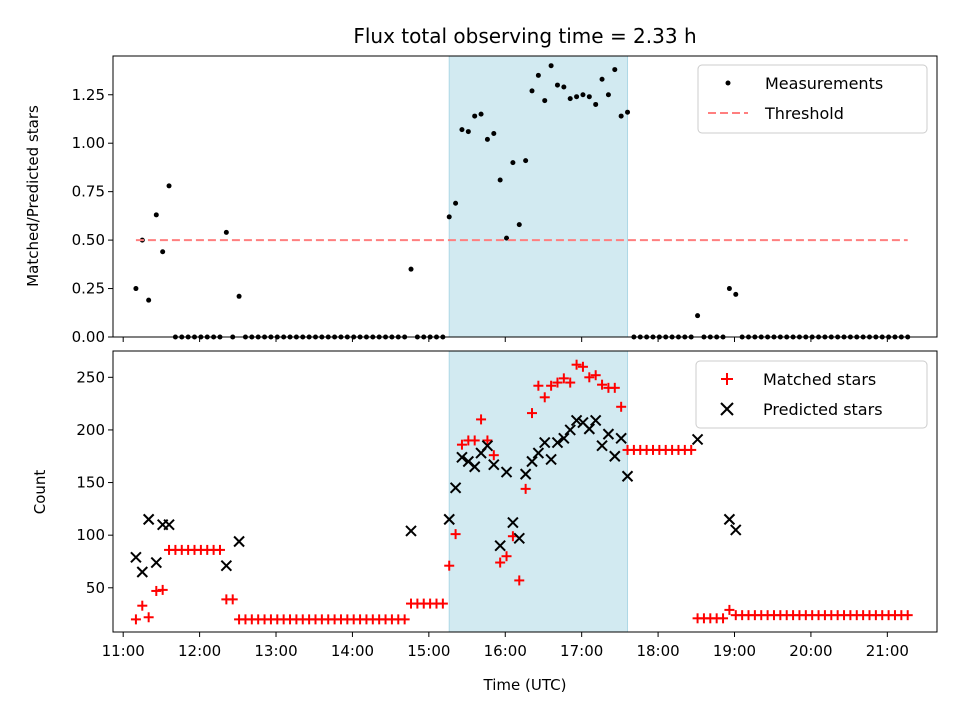  Describe the element at coordinates (505, 339) in the screenshot. I see `top-x-ticks` at that location.